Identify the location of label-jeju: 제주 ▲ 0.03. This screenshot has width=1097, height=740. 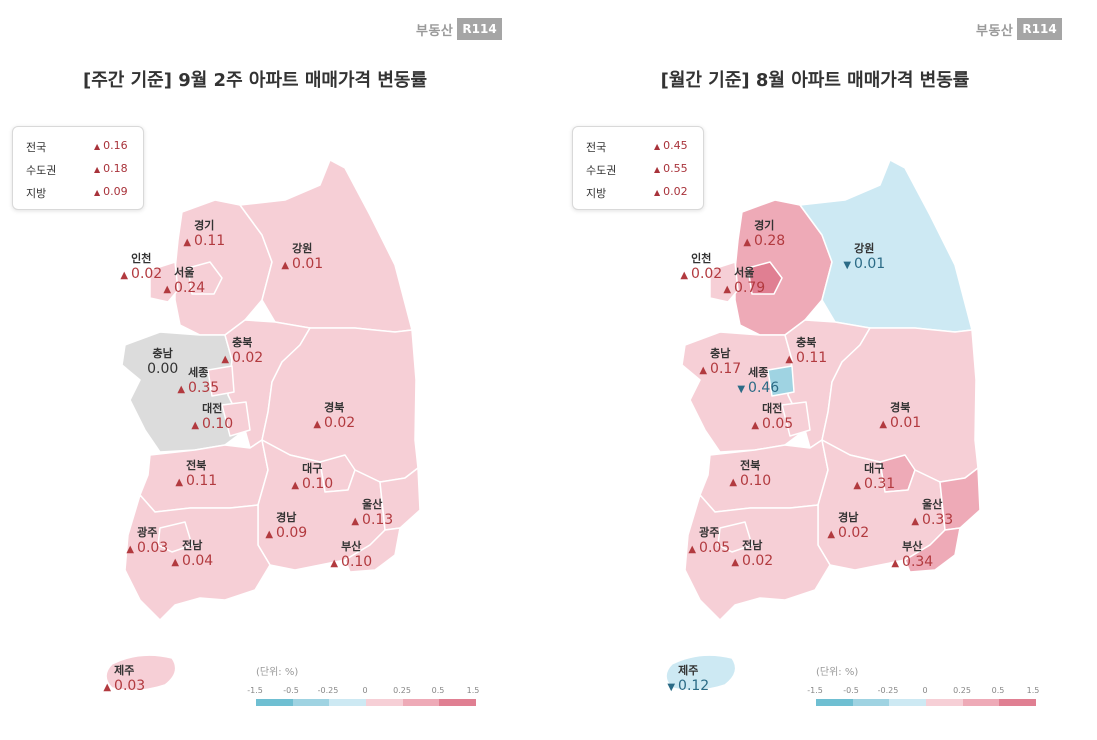
(124, 678).